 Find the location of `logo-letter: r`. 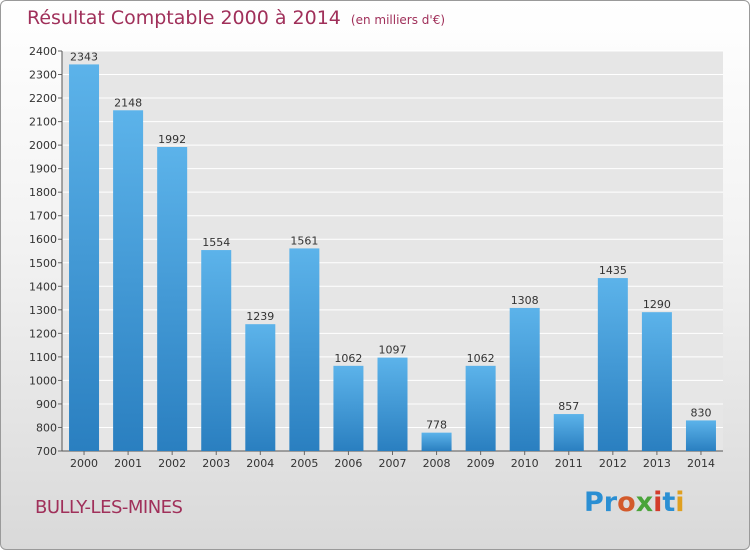

logo-letter: r is located at coordinates (610, 502).